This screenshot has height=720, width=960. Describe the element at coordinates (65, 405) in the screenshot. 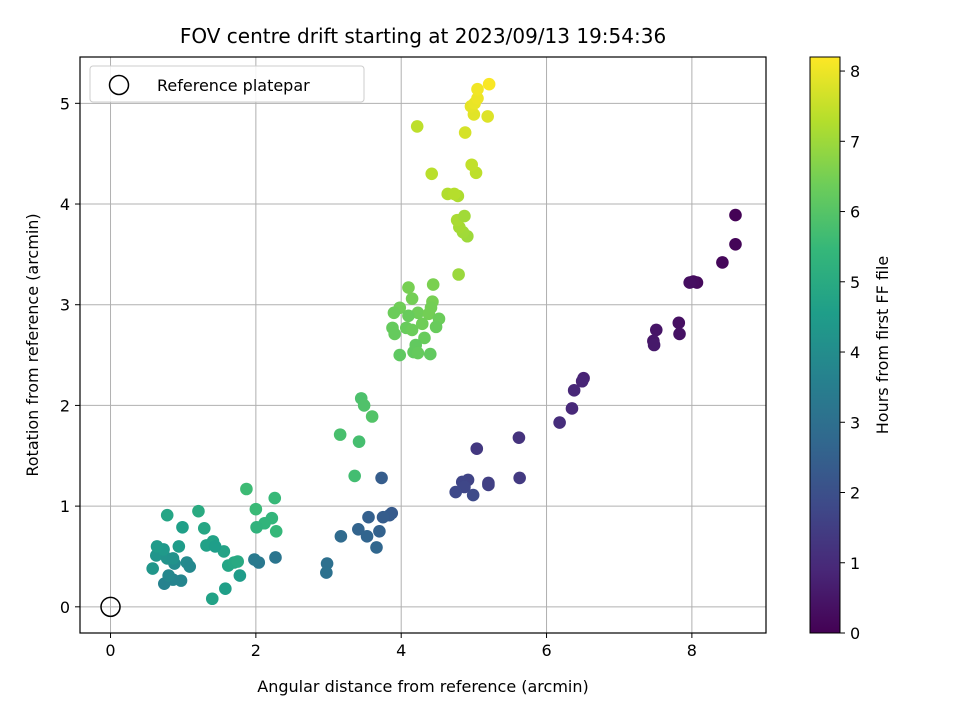

I see `y-tick-label: 2` at that location.